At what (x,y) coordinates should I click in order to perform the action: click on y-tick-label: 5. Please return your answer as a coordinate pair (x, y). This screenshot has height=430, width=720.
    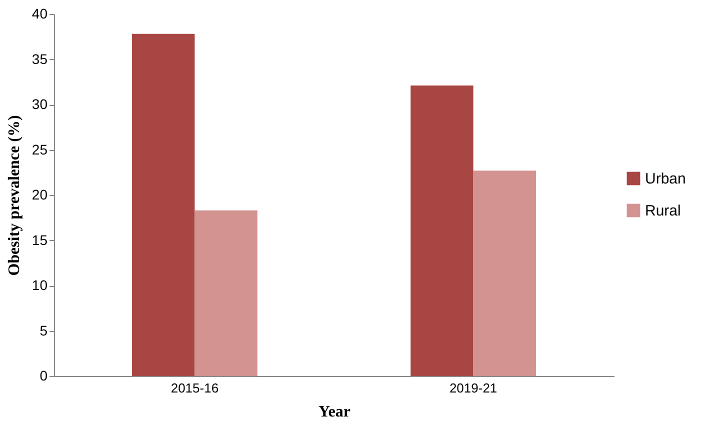
    Looking at the image, I should click on (44, 330).